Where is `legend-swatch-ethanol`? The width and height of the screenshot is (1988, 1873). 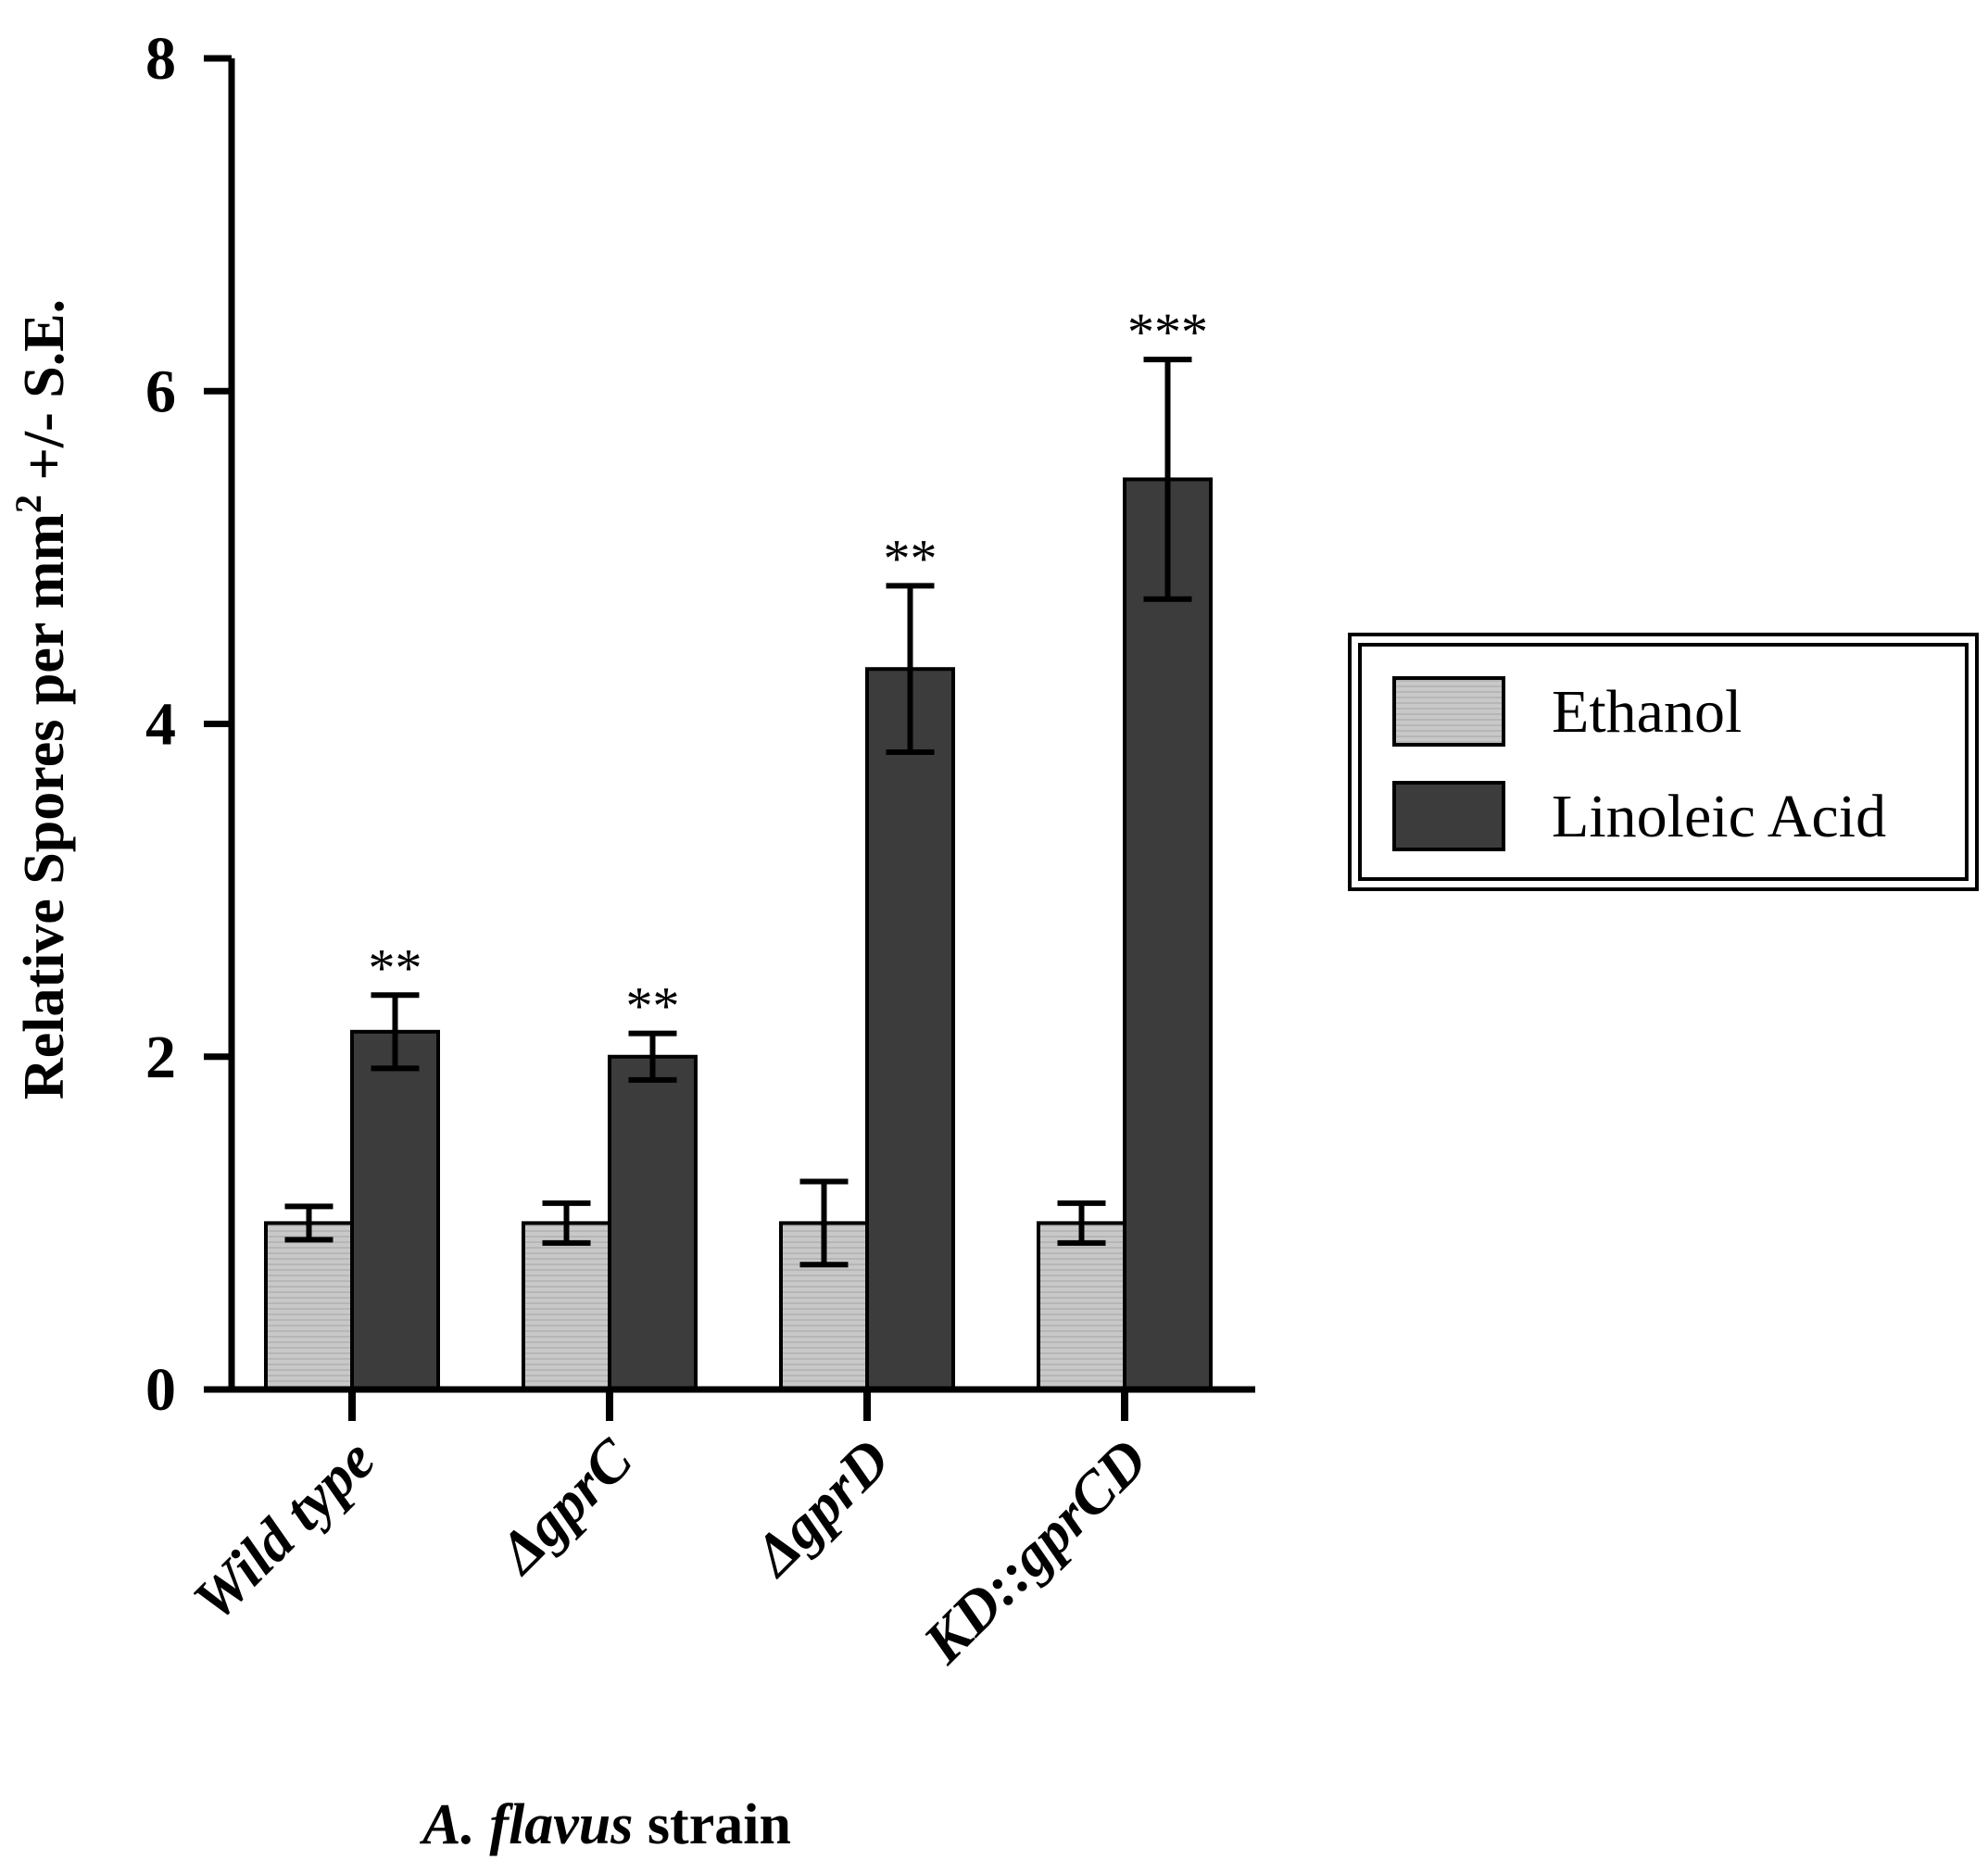
legend-swatch-ethanol is located at coordinates (1448, 711).